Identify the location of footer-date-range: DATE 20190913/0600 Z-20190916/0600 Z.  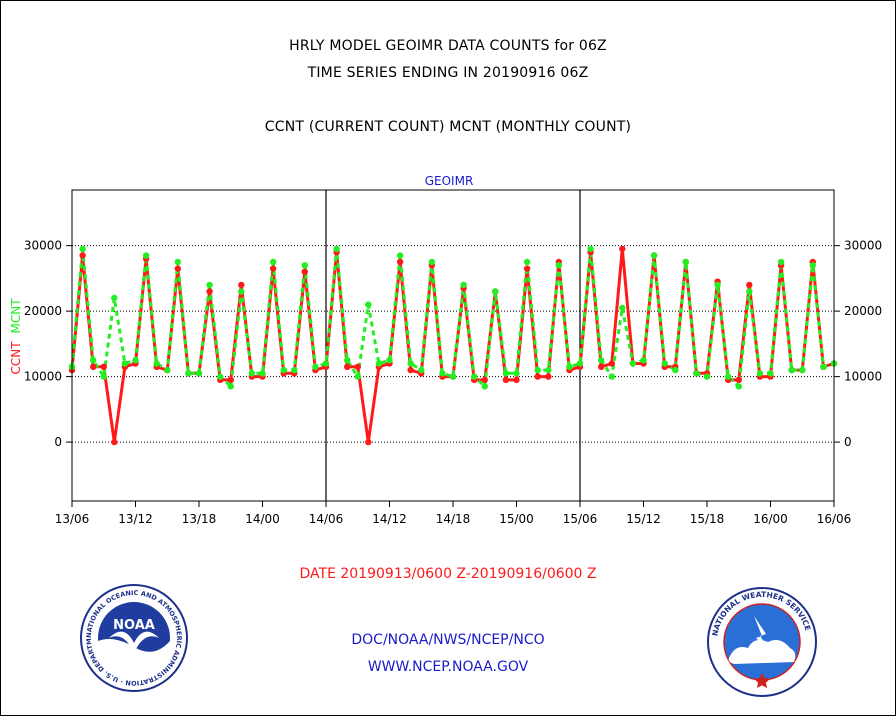
(448, 574).